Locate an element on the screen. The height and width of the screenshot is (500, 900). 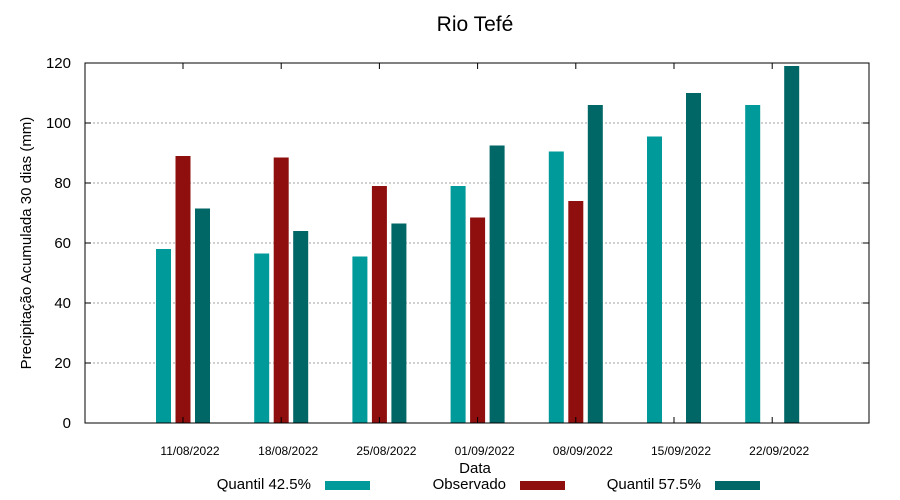
y-axis-label: Precipitação Acumulada 30 dias (mm) is located at coordinates (26, 243).